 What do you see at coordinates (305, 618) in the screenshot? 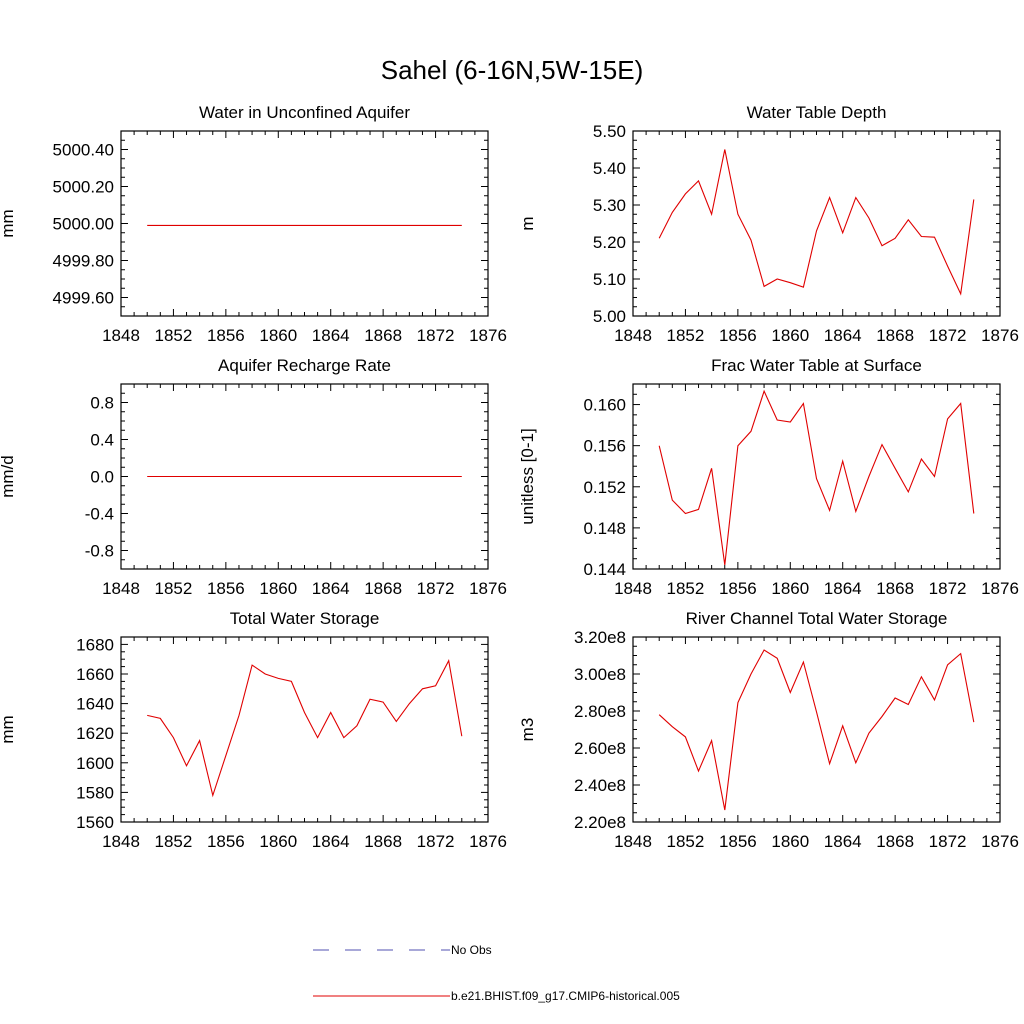
I see `panel-title: Total Water Storage` at bounding box center [305, 618].